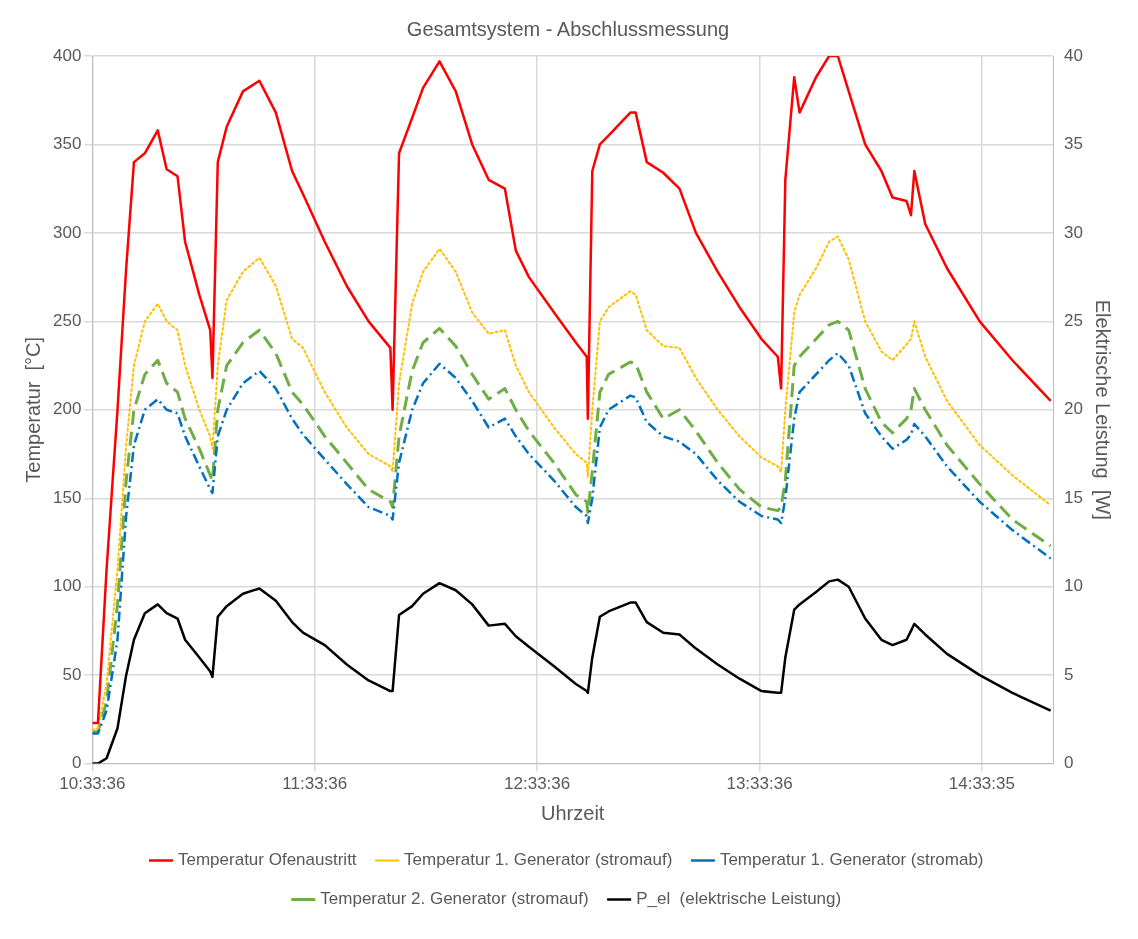  Describe the element at coordinates (851, 860) in the screenshot. I see `legend-label: Temperatur 1. Generator (stromab)` at that location.